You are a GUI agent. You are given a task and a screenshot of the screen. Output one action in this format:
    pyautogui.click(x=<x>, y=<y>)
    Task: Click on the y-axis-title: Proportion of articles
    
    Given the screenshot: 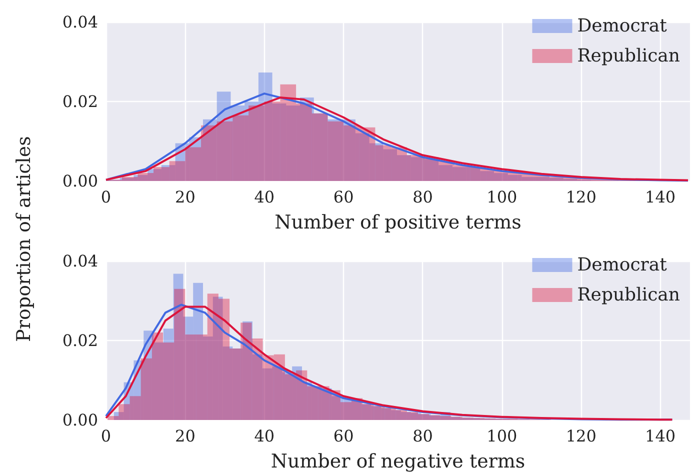 What is the action you would take?
    pyautogui.click(x=24, y=239)
    